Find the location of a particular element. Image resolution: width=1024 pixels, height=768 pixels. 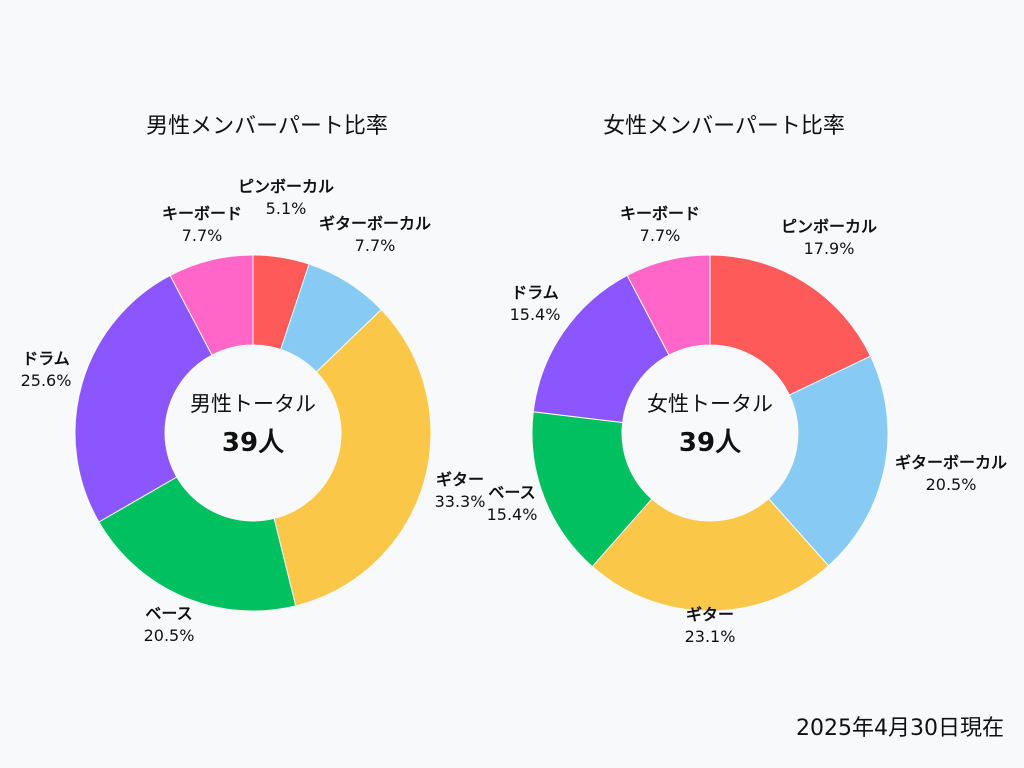

slice-percent: 5.1% is located at coordinates (286, 208).